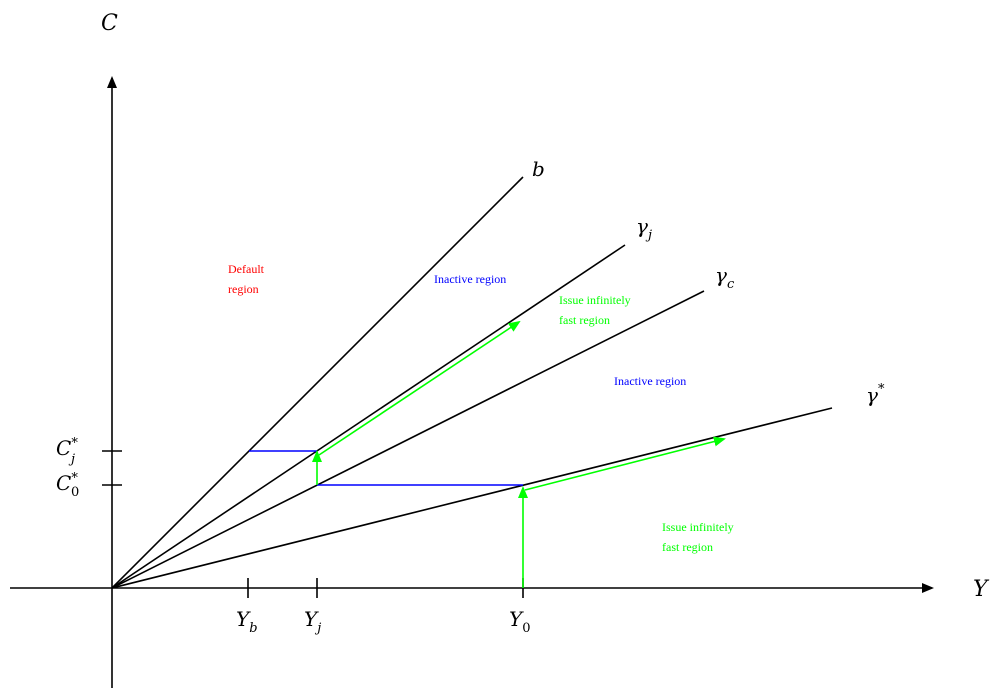 This screenshot has width=998, height=689. I want to click on label-gamma-star: γ*, so click(875, 394).